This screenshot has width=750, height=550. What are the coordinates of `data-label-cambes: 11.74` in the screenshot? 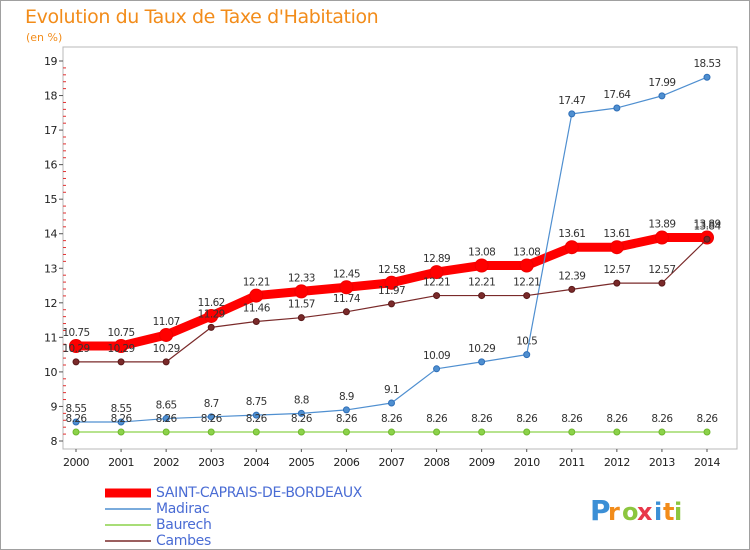 It's located at (347, 299).